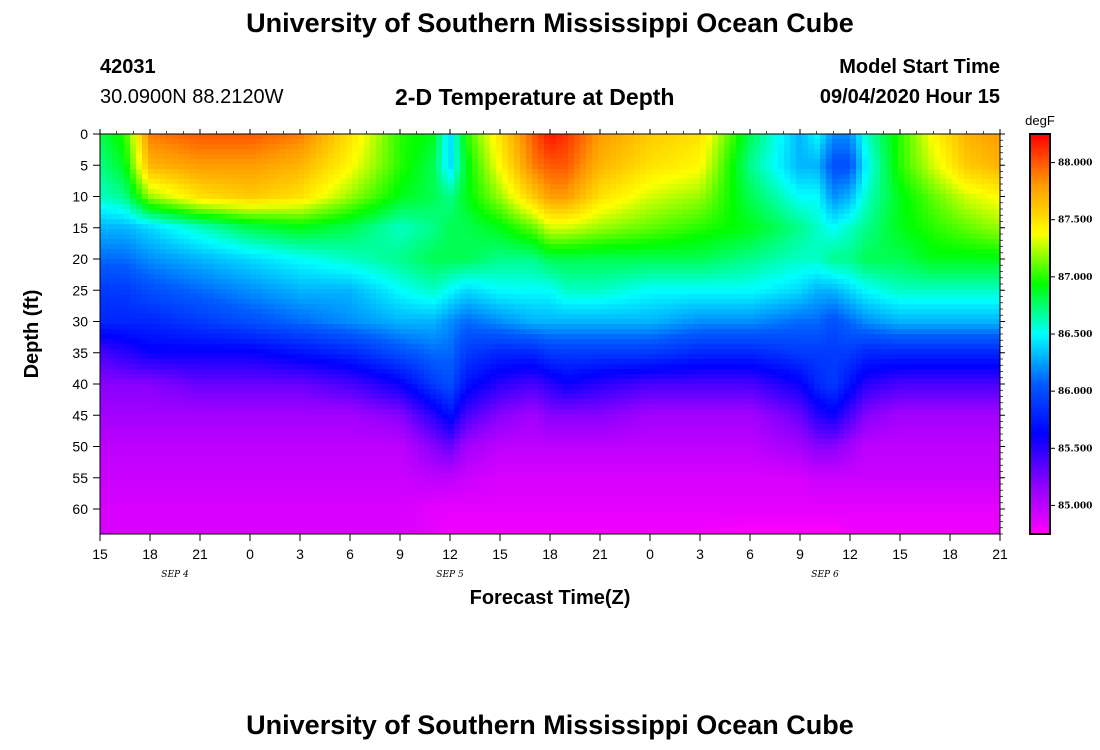 The width and height of the screenshot is (1100, 750). Describe the element at coordinates (1075, 335) in the screenshot. I see `colorbar-tick-label: 86.500` at that location.